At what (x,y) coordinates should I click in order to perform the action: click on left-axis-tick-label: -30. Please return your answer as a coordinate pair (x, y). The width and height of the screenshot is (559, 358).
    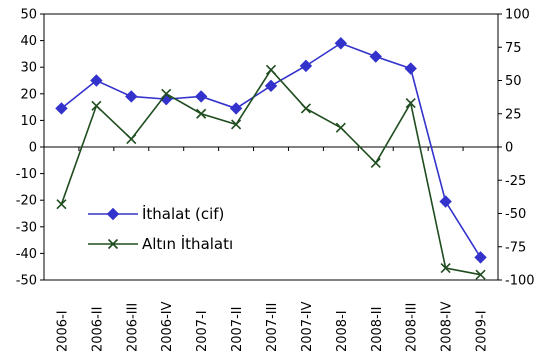
    Looking at the image, I should click on (26, 227).